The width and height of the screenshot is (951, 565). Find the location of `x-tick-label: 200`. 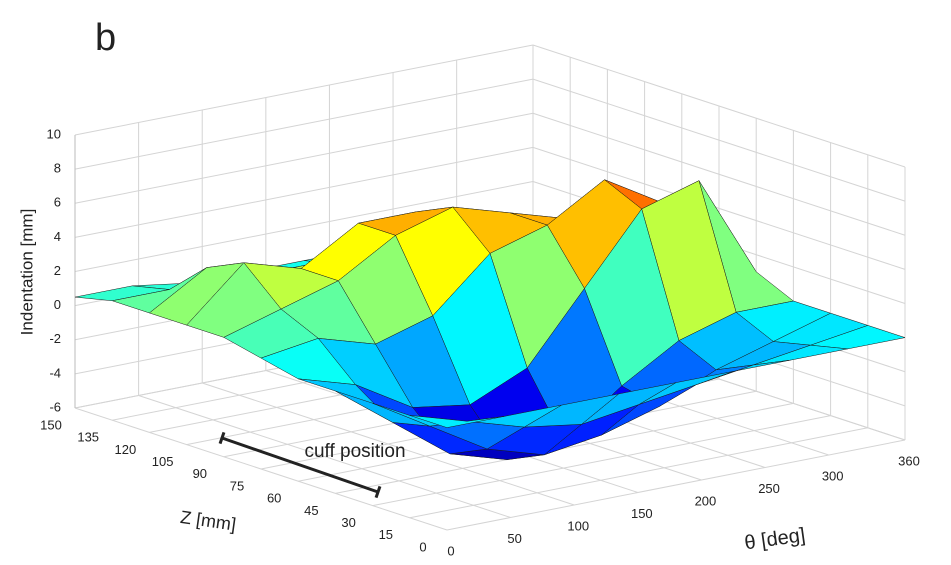

x-tick-label: 200 is located at coordinates (706, 500).